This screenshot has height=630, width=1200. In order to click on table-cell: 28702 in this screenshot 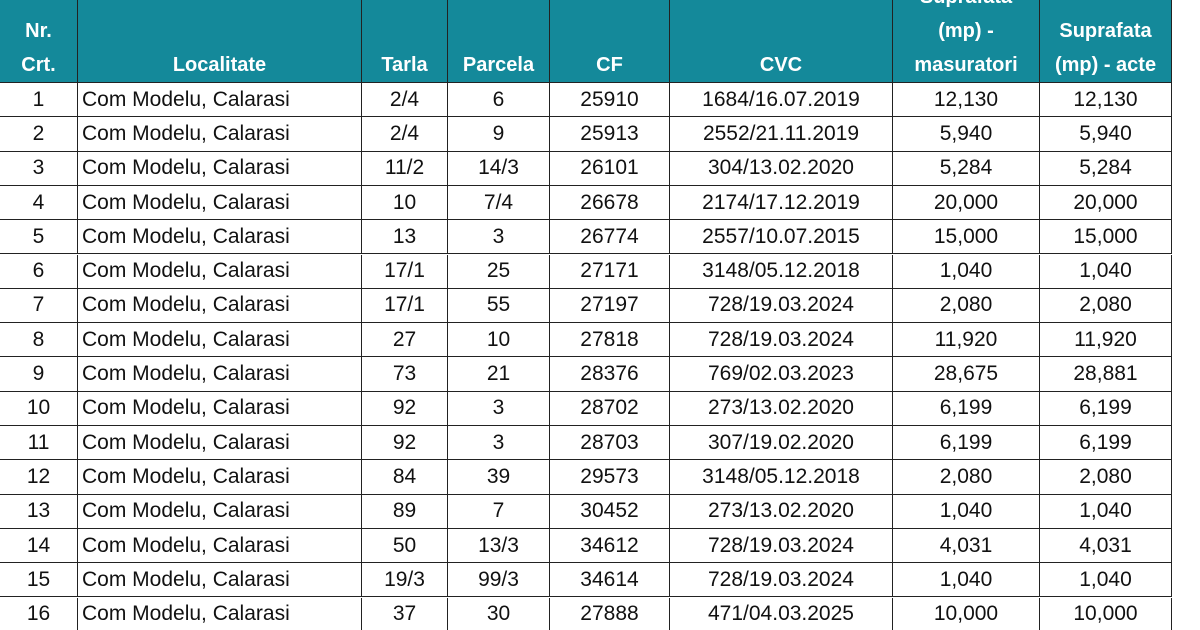, I will do `click(610, 408)`.